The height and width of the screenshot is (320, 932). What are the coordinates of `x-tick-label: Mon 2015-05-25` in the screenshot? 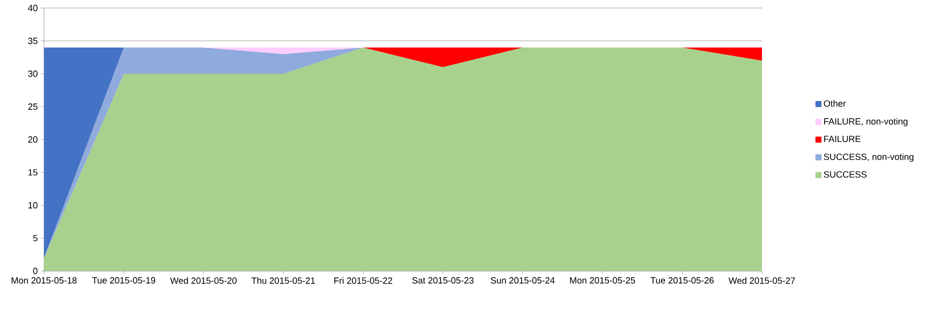 It's located at (603, 280).